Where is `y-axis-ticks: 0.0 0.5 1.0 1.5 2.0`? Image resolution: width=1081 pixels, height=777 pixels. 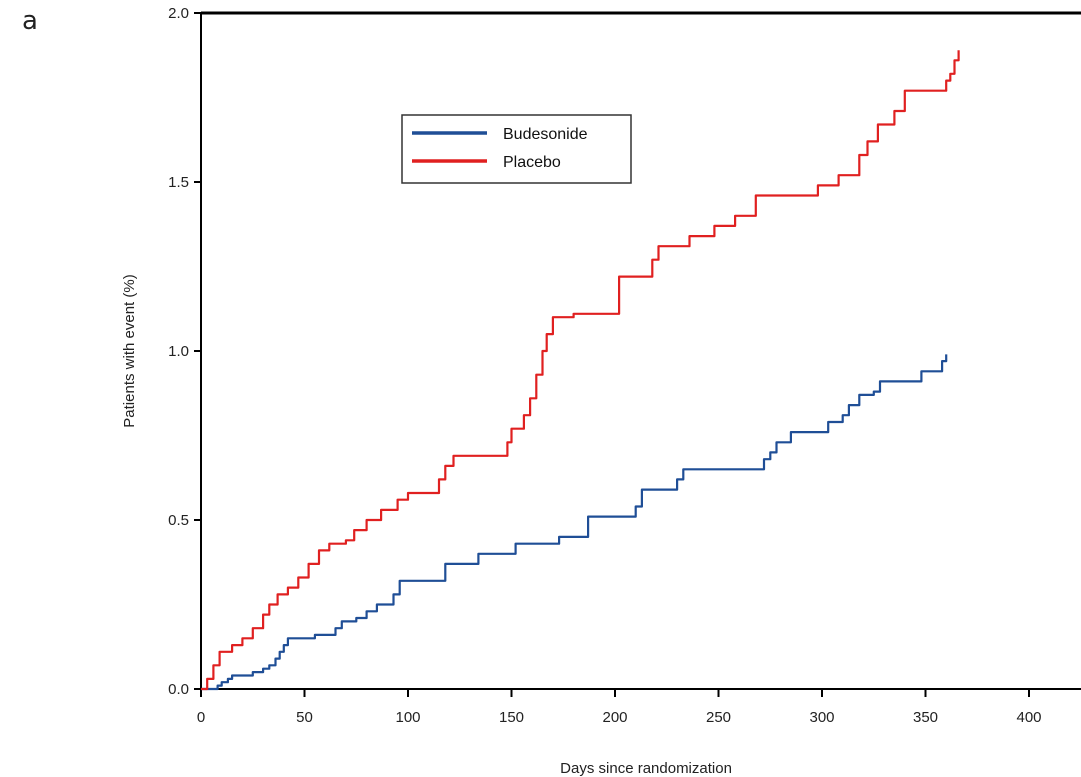 y-axis-ticks: 0.0 0.5 1.0 1.5 2.0 is located at coordinates (184, 351).